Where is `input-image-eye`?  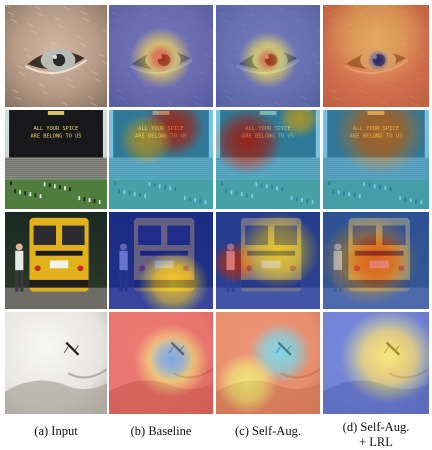
input-image-eye is located at coordinates (56, 56).